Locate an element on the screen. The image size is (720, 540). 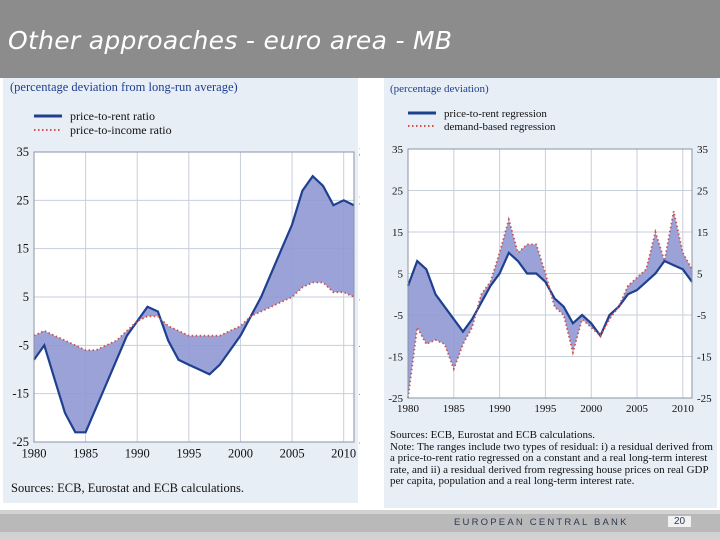
series-line-secondary is located at coordinates (550, 305).